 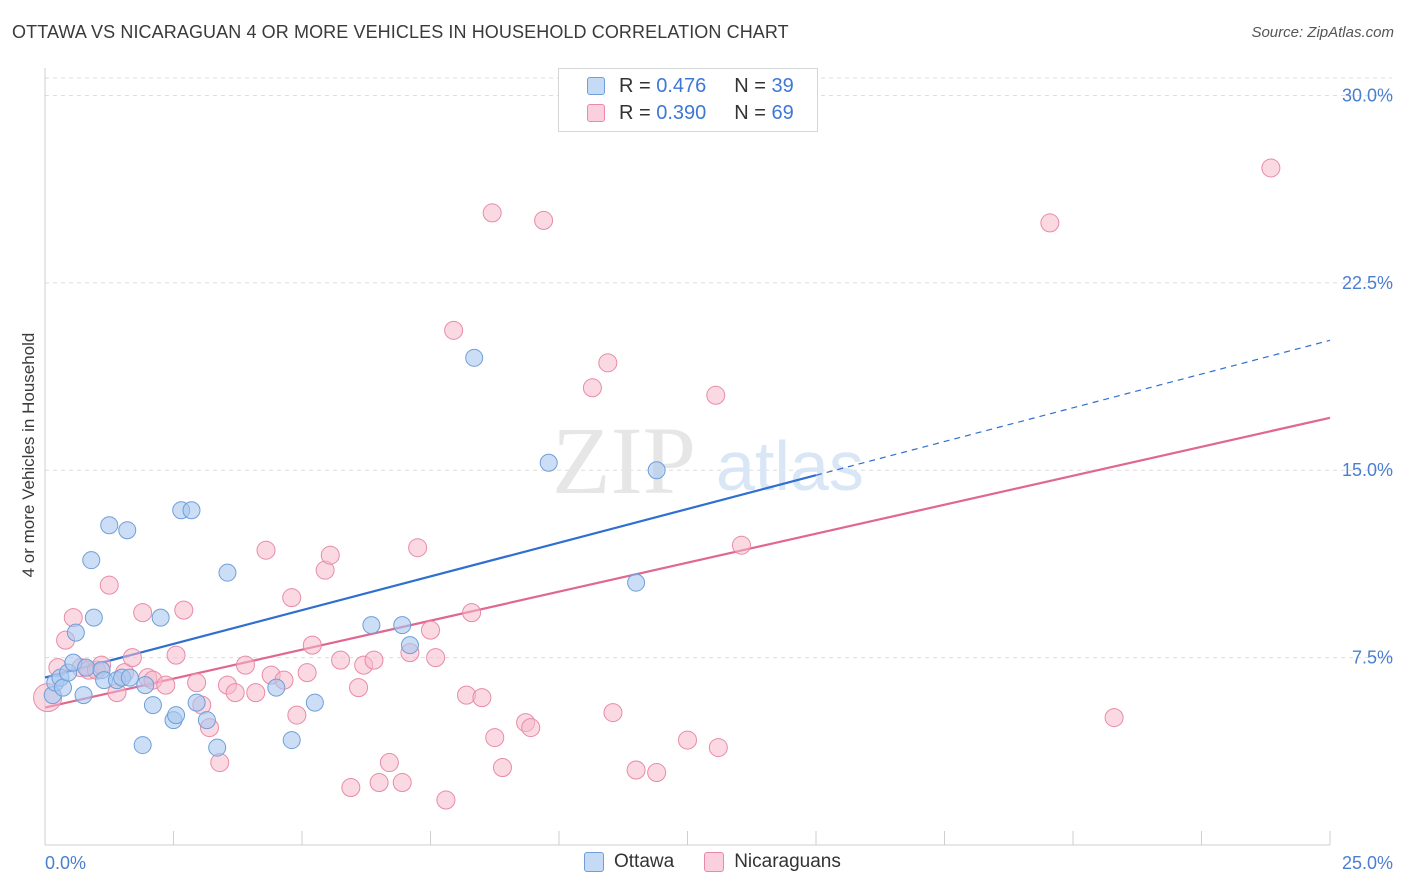 What do you see at coordinates (681, 112) in the screenshot?
I see `nicaraguans-r-value: 0.390` at bounding box center [681, 112].